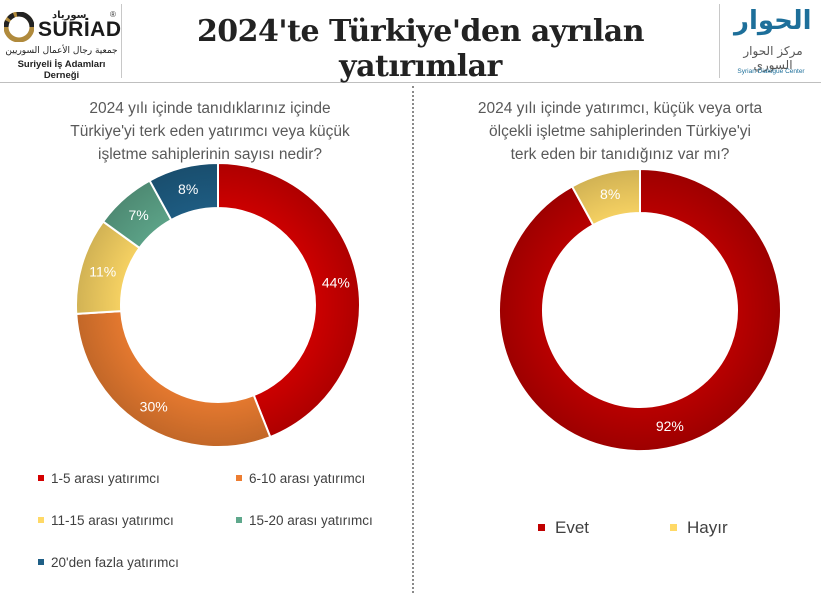 This screenshot has width=821, height=593. Describe the element at coordinates (774, 21) in the screenshot. I see `logo-arabic-mark: الحوار` at that location.